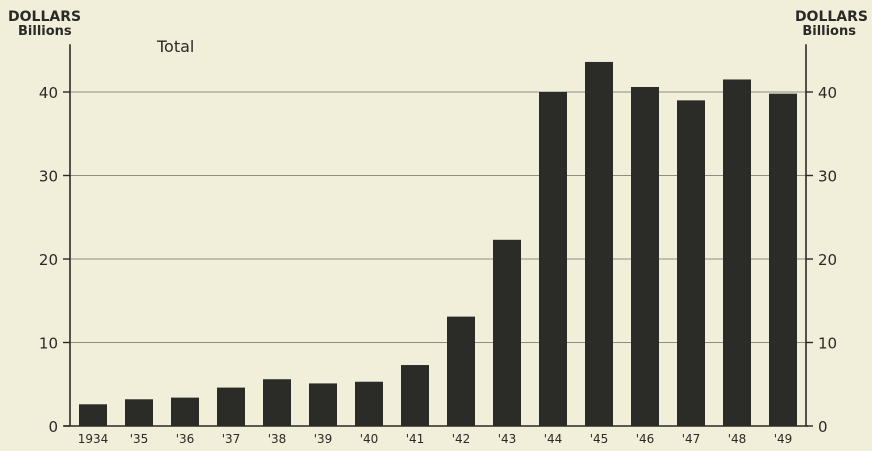 This screenshot has height=451, width=872. Describe the element at coordinates (691, 439) in the screenshot. I see `x-tick-label: '47` at that location.